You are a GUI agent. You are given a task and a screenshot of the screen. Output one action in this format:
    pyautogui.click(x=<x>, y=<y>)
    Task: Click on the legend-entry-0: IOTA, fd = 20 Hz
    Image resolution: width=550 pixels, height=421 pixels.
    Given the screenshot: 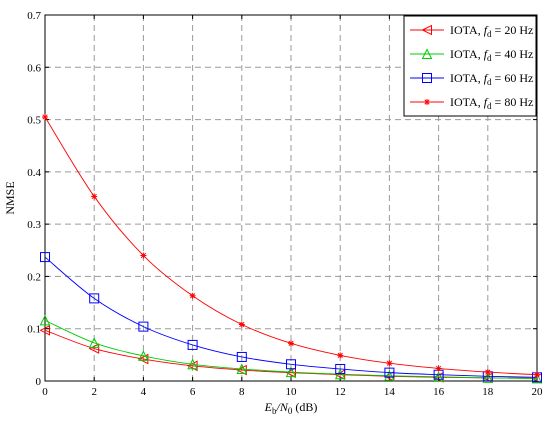 What is the action you would take?
    pyautogui.click(x=491, y=31)
    